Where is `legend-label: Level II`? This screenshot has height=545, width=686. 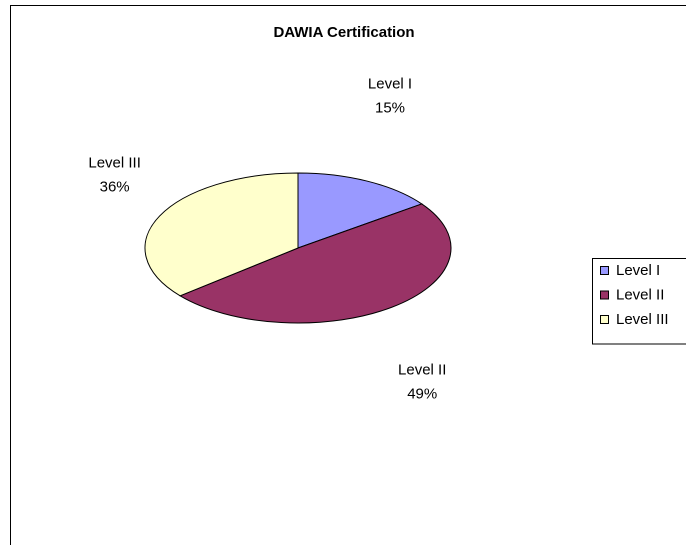
legend-label: Level II is located at coordinates (640, 294).